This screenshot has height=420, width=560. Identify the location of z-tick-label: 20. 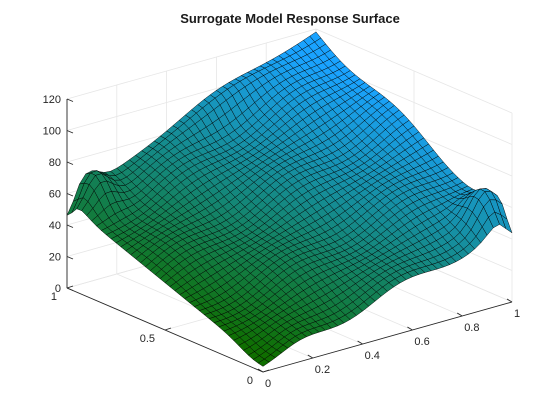
(55, 258).